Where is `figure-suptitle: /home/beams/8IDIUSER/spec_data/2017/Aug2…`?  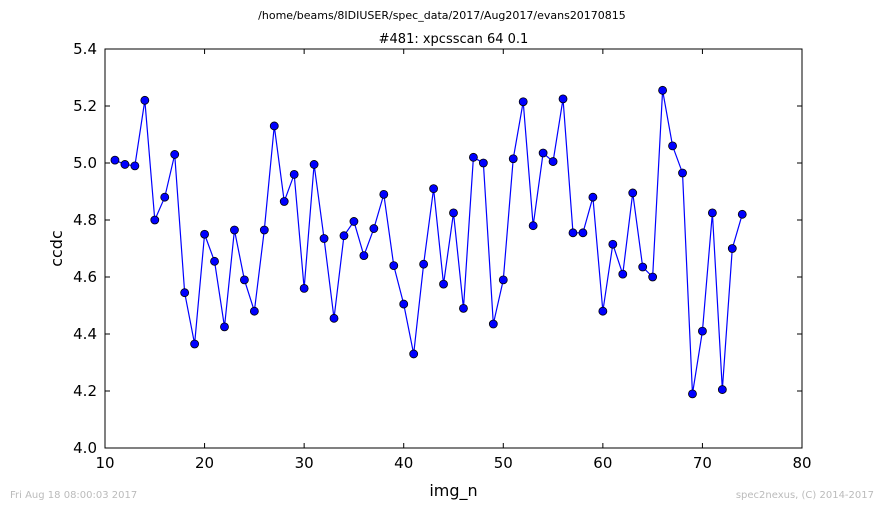
figure-suptitle: /home/beams/8IDIUSER/spec_data/2017/Aug2… is located at coordinates (442, 15).